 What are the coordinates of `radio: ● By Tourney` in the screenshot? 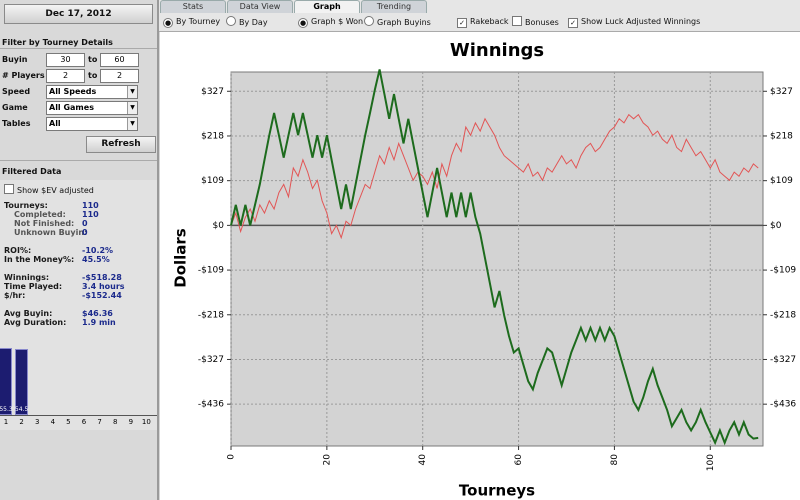 It's located at (191, 22).